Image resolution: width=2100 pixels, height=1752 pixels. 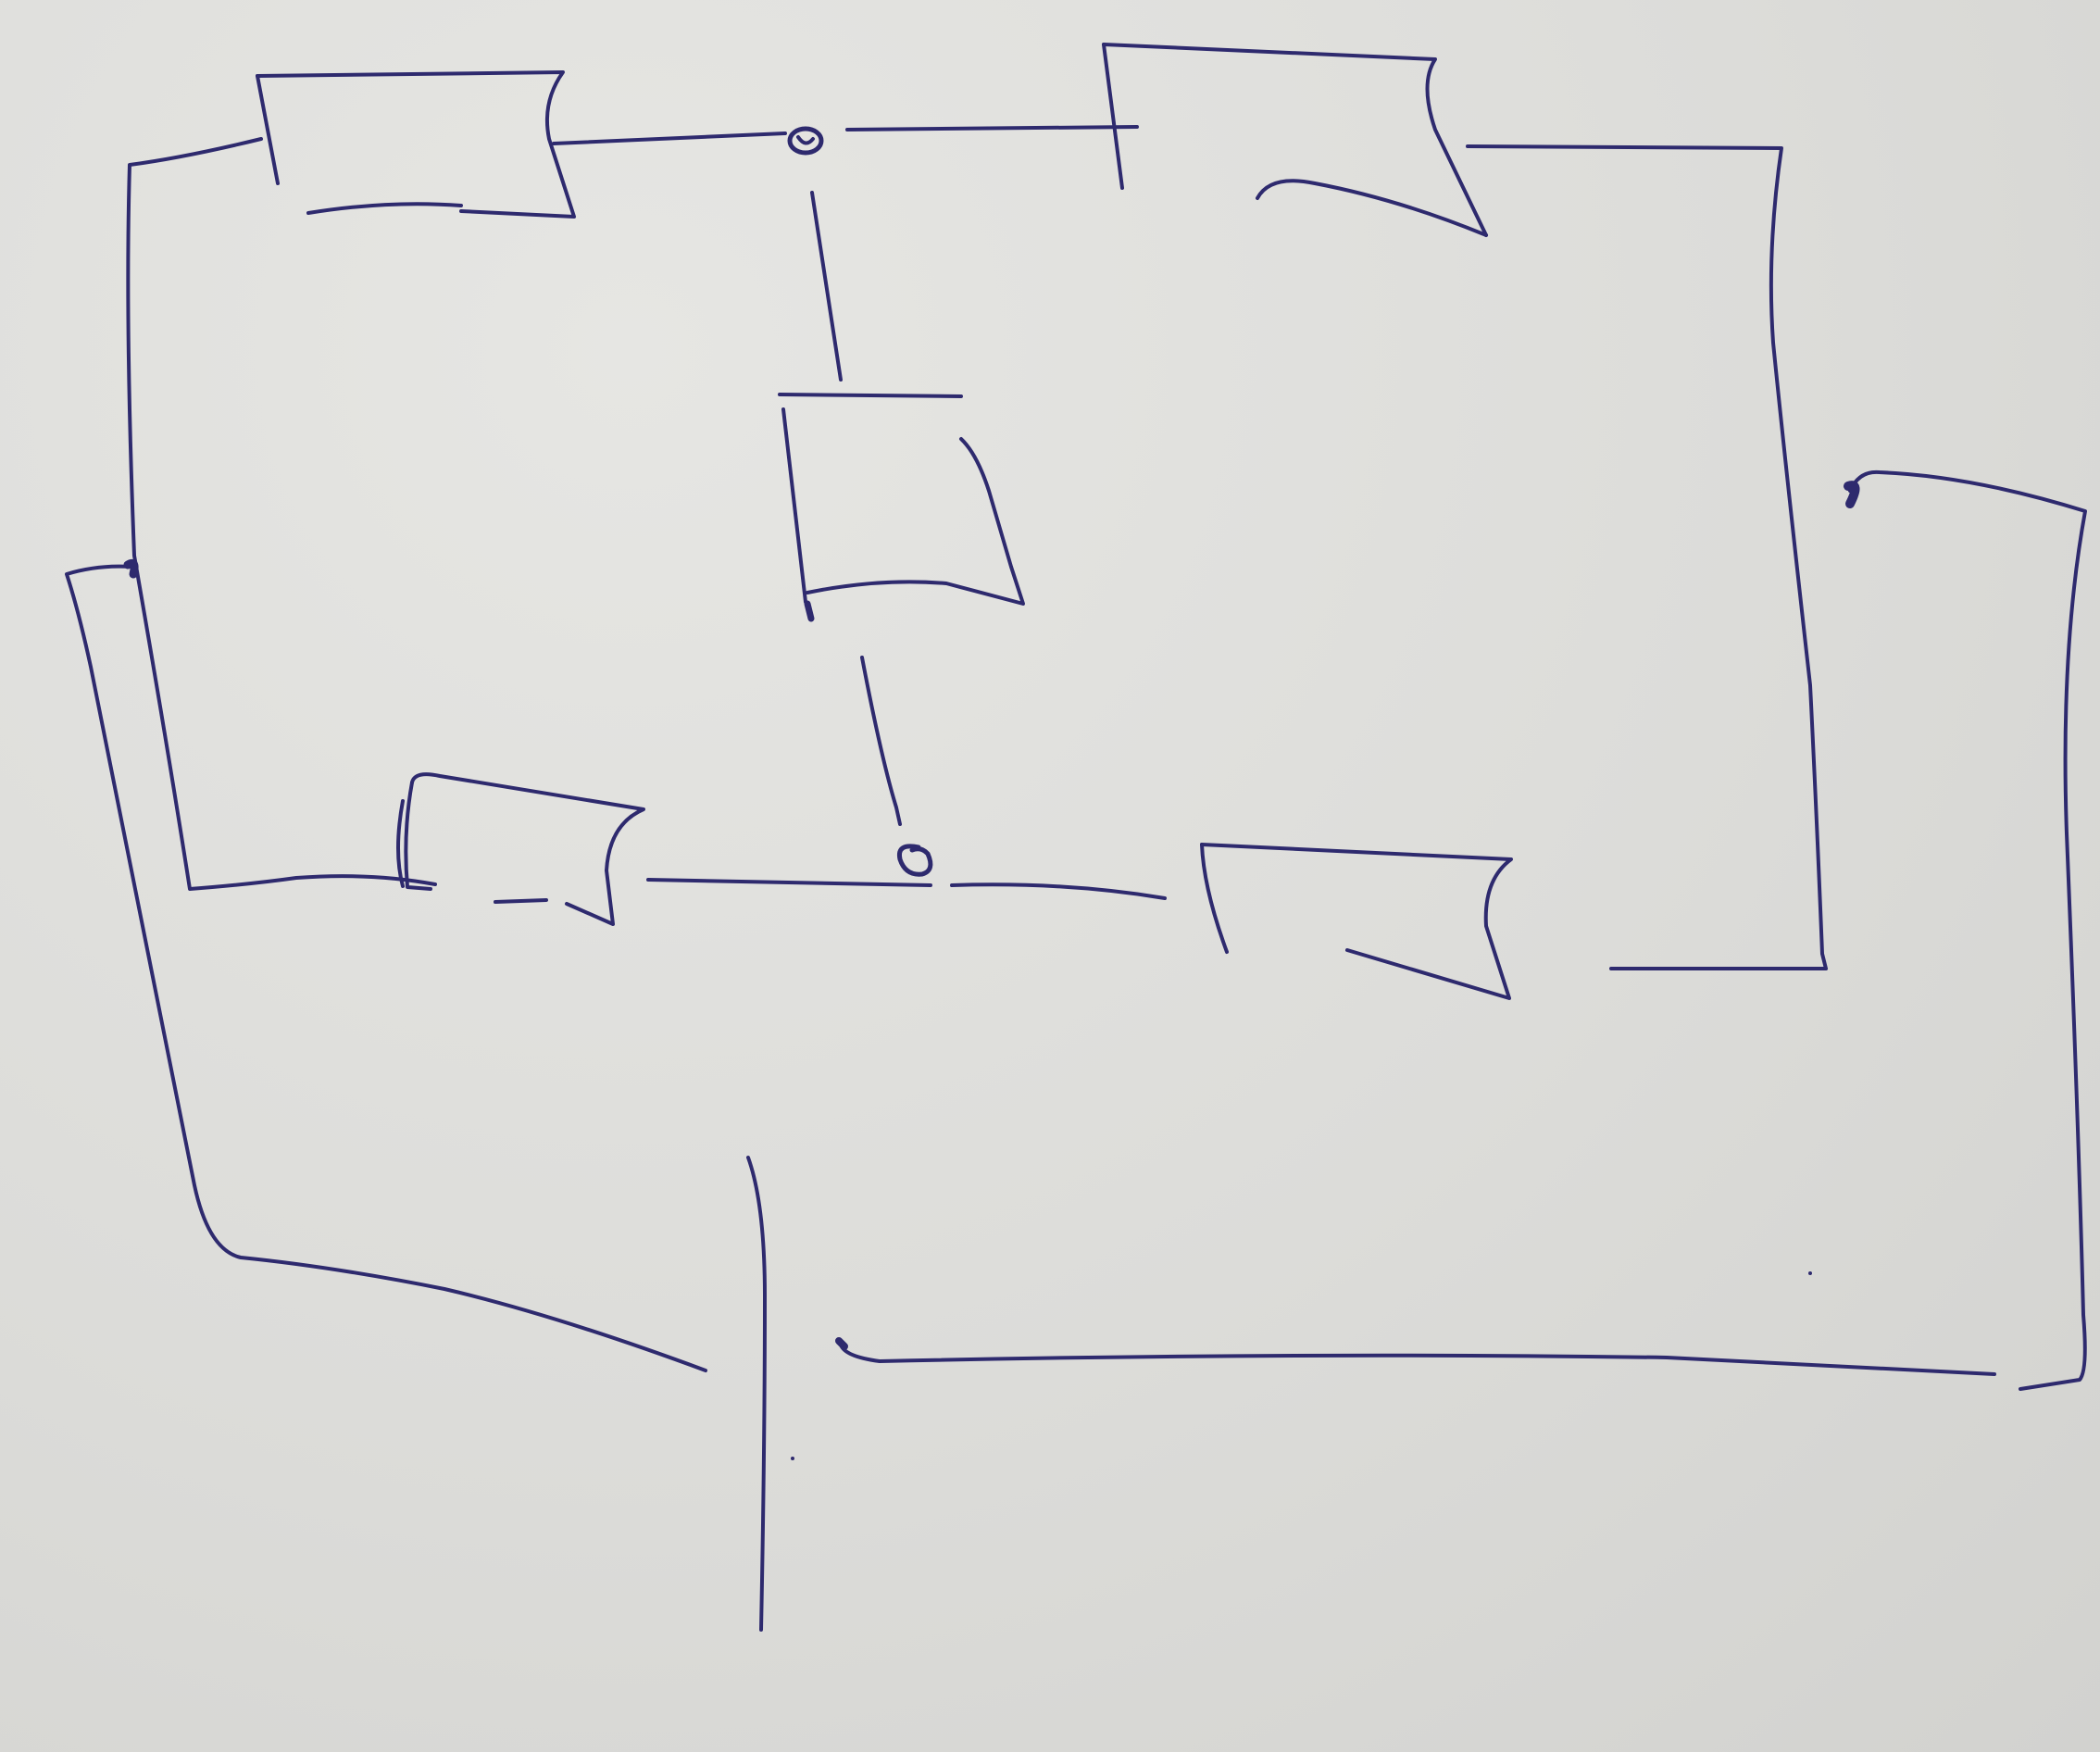 I want to click on wire-outer-loop-left, so click(x=386, y=968).